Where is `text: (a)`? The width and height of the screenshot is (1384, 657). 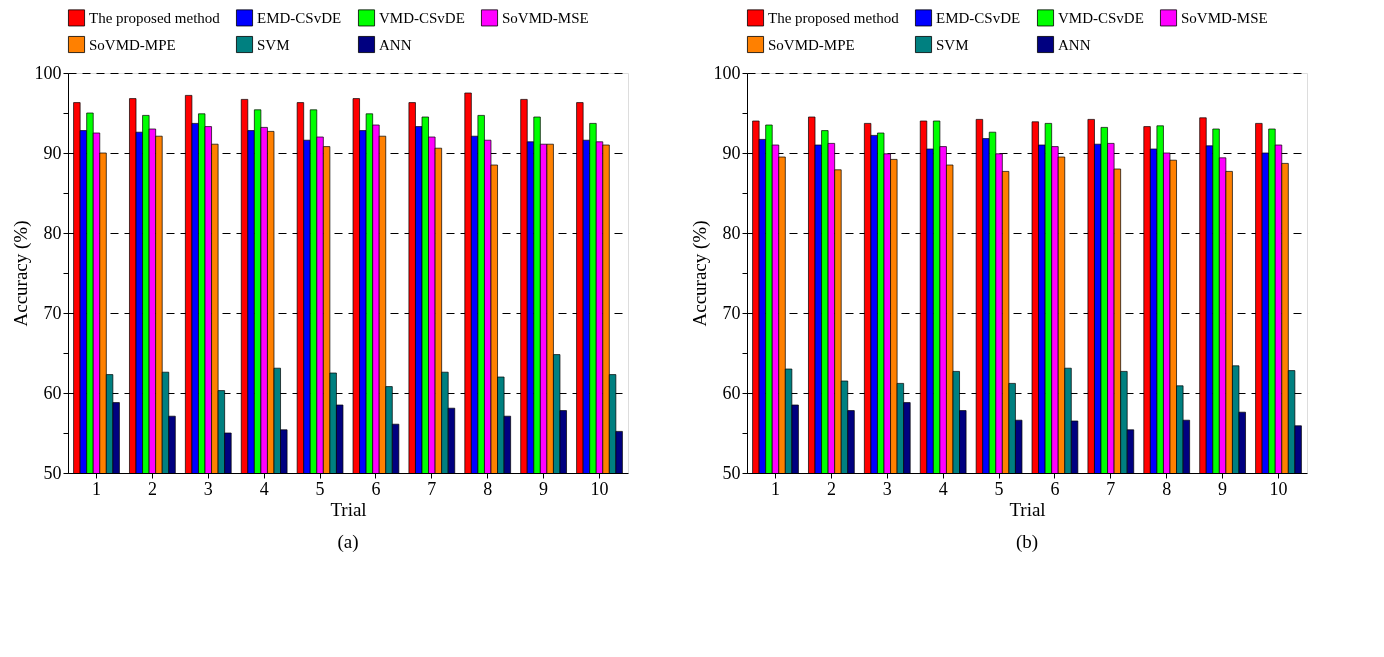 text: (a) is located at coordinates (348, 542).